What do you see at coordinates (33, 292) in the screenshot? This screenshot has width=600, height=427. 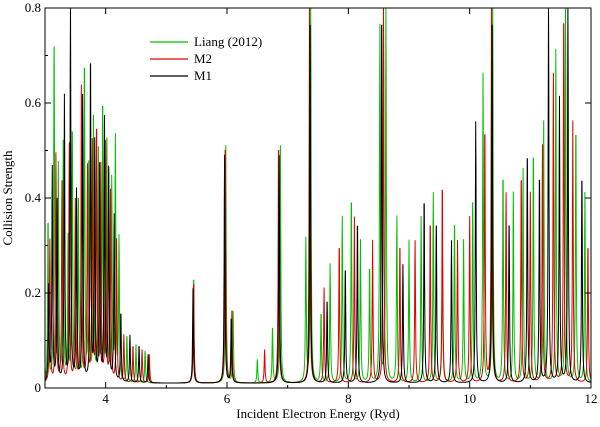 I see `y-tick-label: 0.2` at bounding box center [33, 292].